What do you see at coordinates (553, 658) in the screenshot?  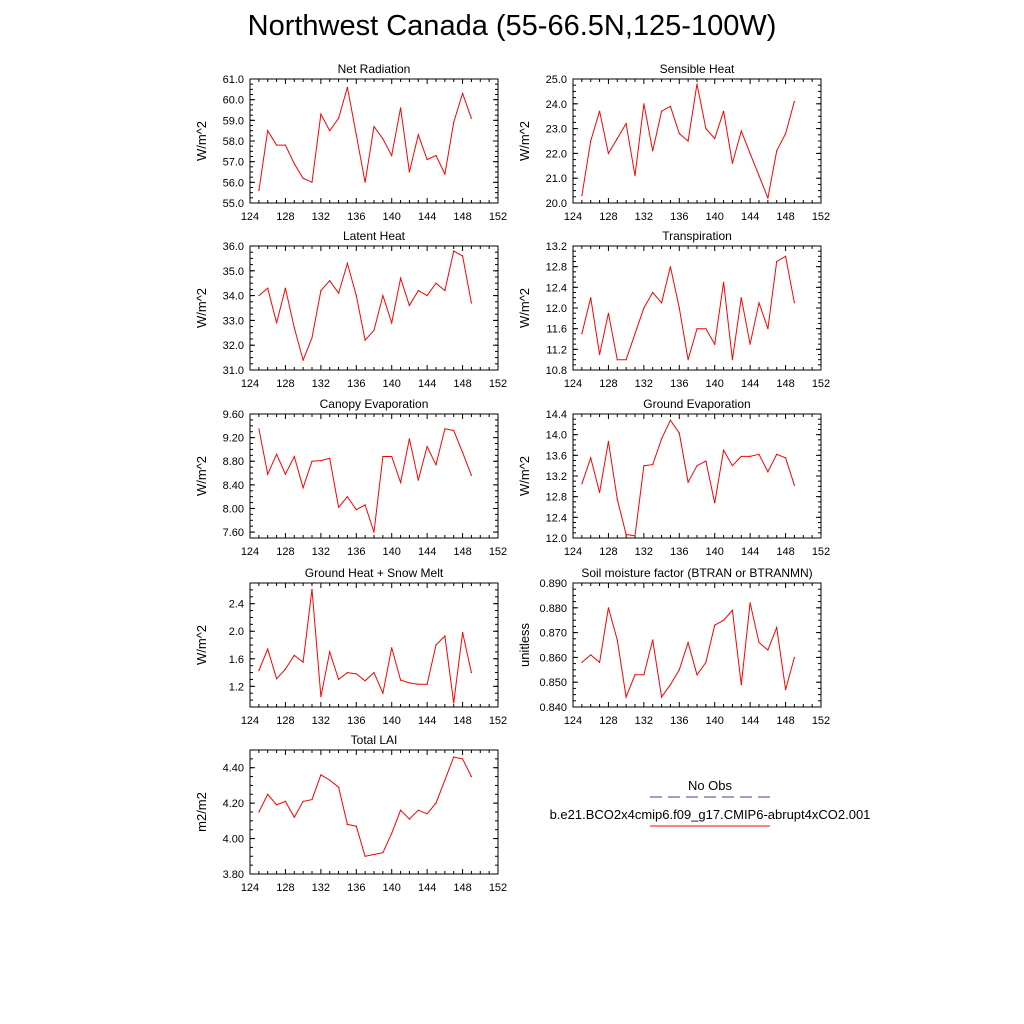 I see `y-tick-label: 0.860` at bounding box center [553, 658].